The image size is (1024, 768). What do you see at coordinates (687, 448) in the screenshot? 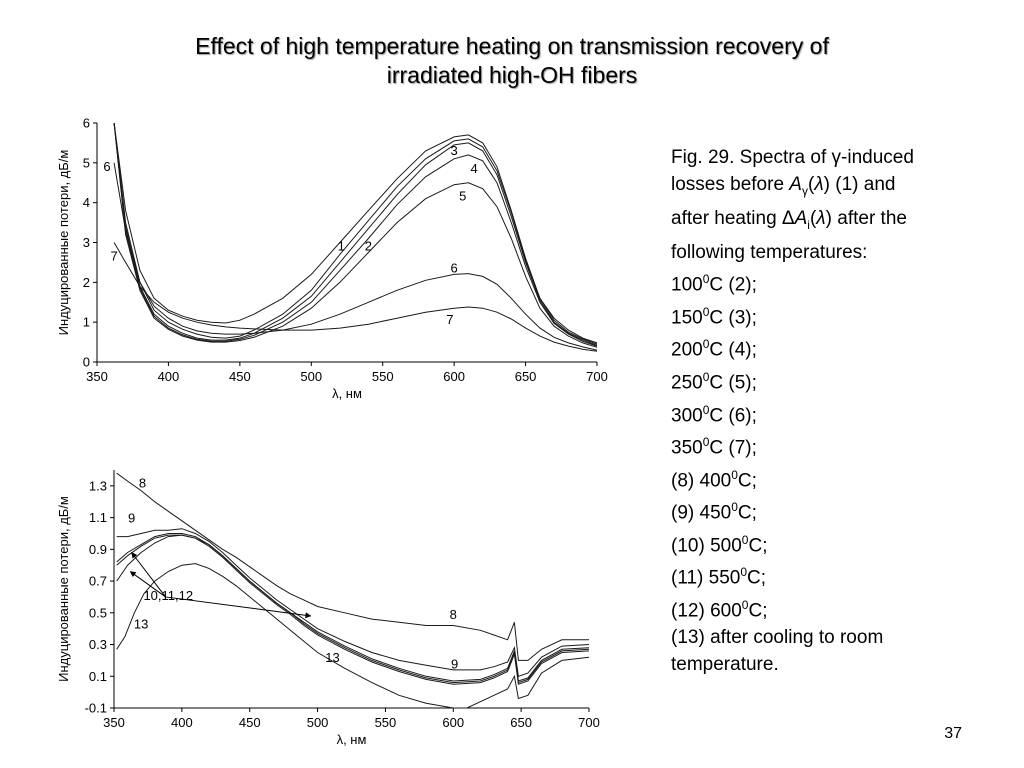
I see `caption-text: 350` at bounding box center [687, 448].